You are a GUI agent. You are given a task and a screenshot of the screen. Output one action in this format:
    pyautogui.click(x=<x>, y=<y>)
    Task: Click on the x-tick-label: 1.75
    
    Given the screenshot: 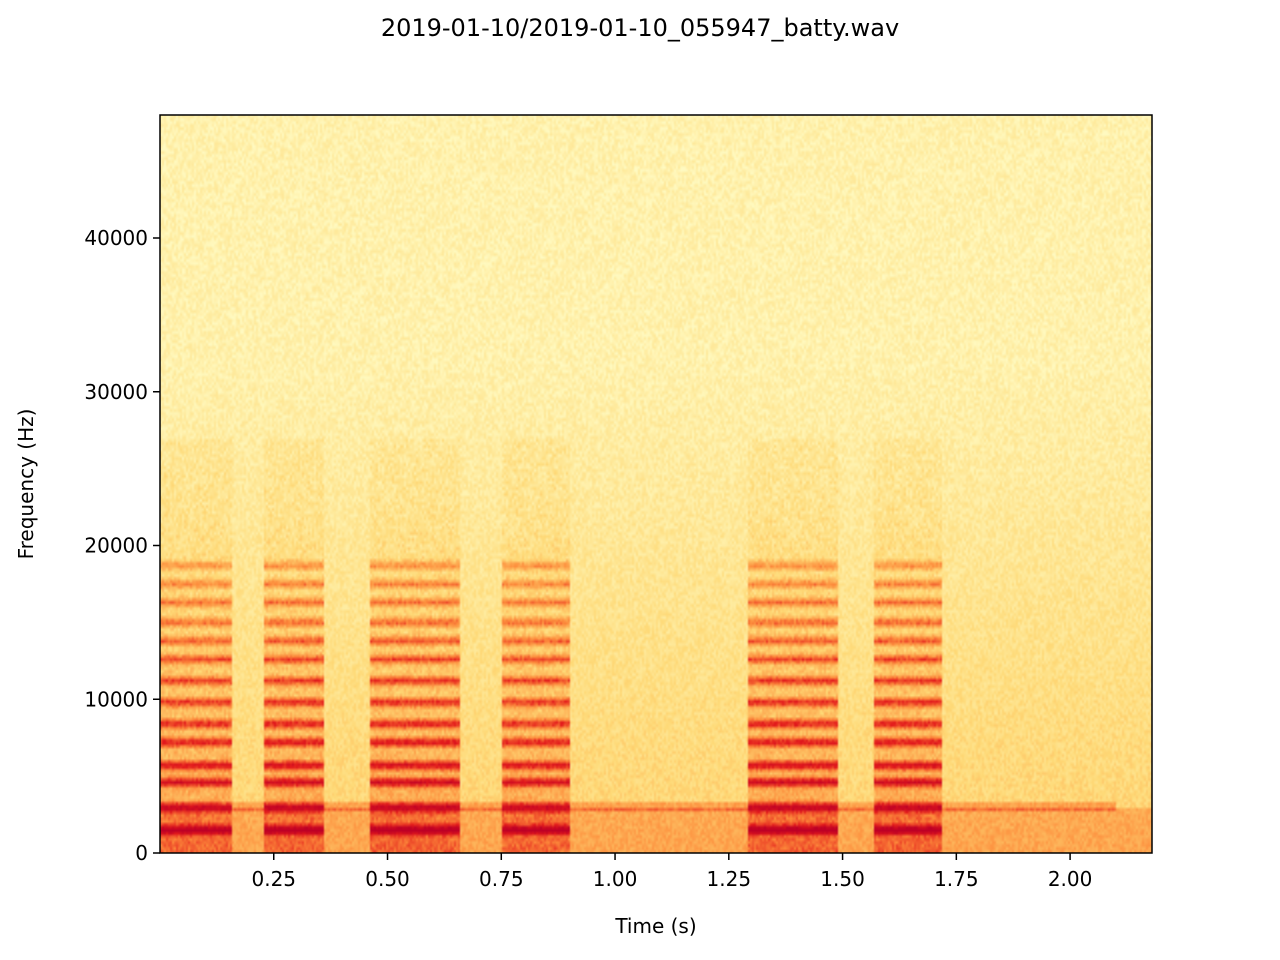 What is the action you would take?
    pyautogui.click(x=956, y=879)
    